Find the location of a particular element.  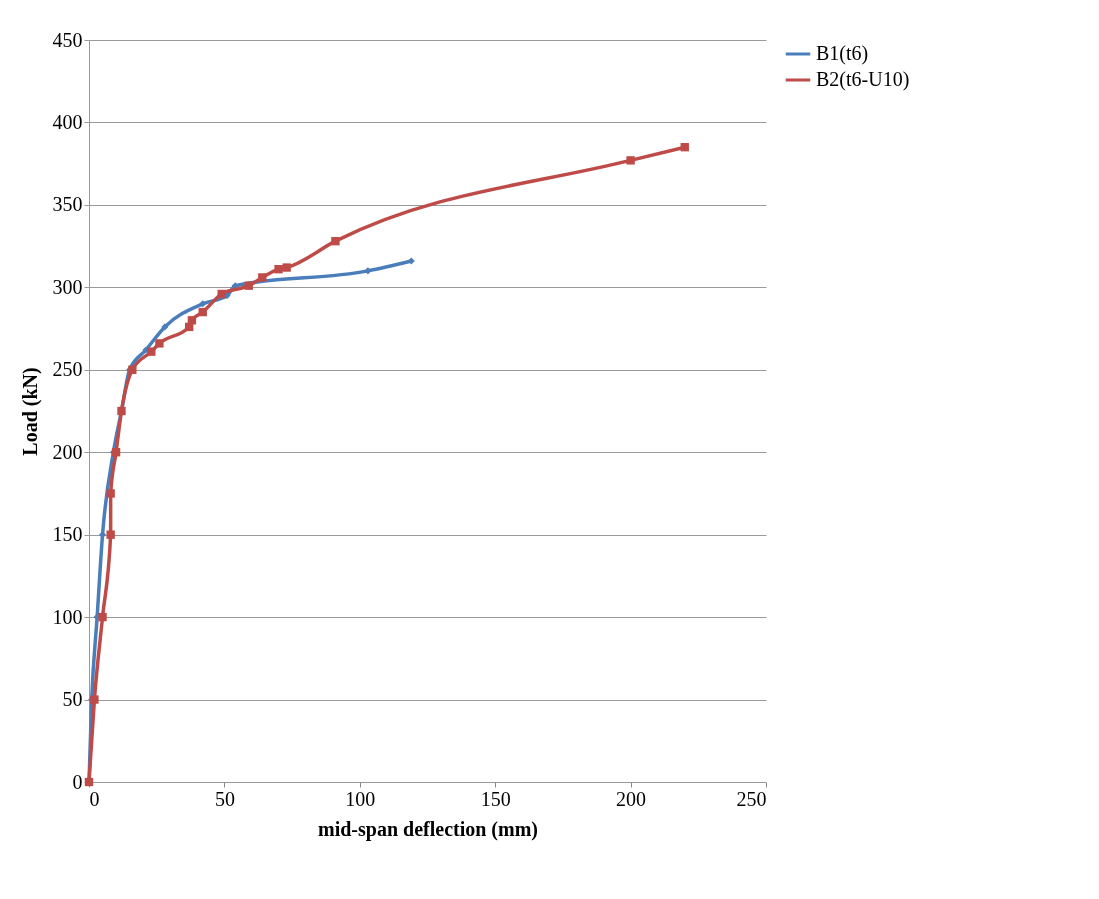

y-tick-label: 250 is located at coordinates (67, 369).